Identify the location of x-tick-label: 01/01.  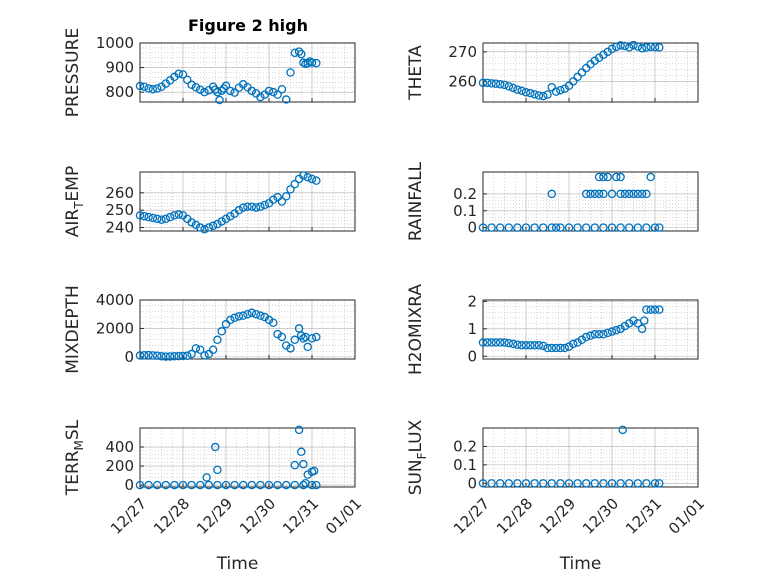
(343, 516).